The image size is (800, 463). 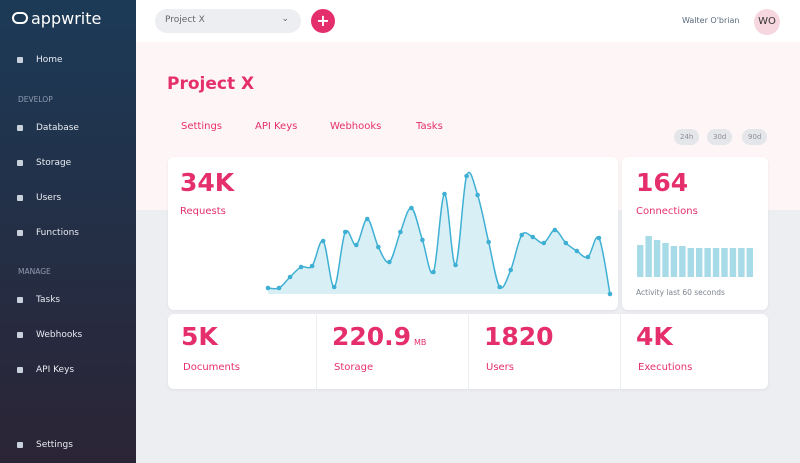 What do you see at coordinates (59, 335) in the screenshot?
I see `nav-item: Webhooks` at bounding box center [59, 335].